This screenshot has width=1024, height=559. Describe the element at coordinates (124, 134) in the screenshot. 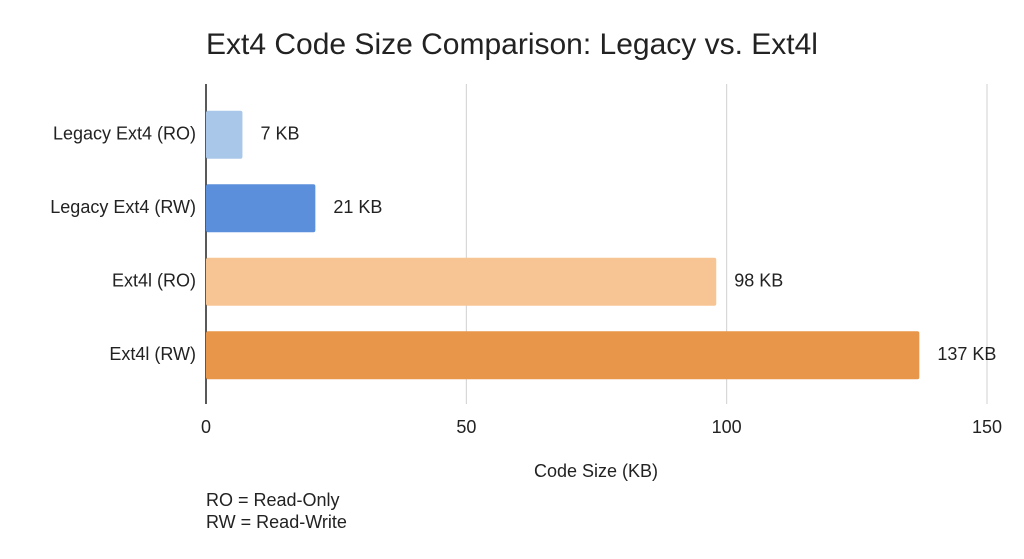

I see `y-tick-label: Legacy Ext4 (RO)` at that location.